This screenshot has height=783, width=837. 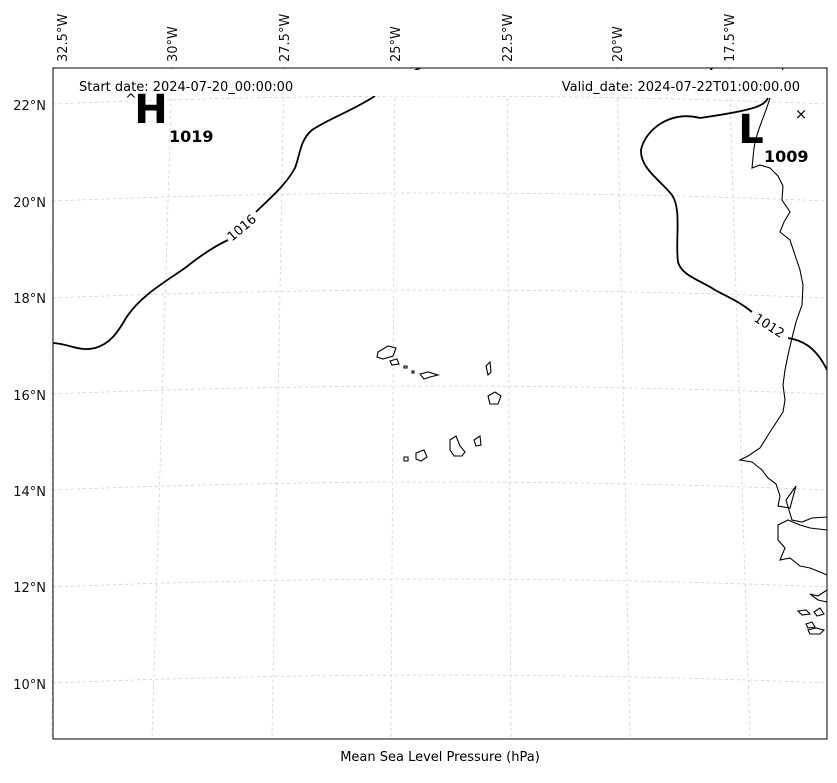 What do you see at coordinates (394, 362) in the screenshot?
I see `island-sao-vicente` at bounding box center [394, 362].